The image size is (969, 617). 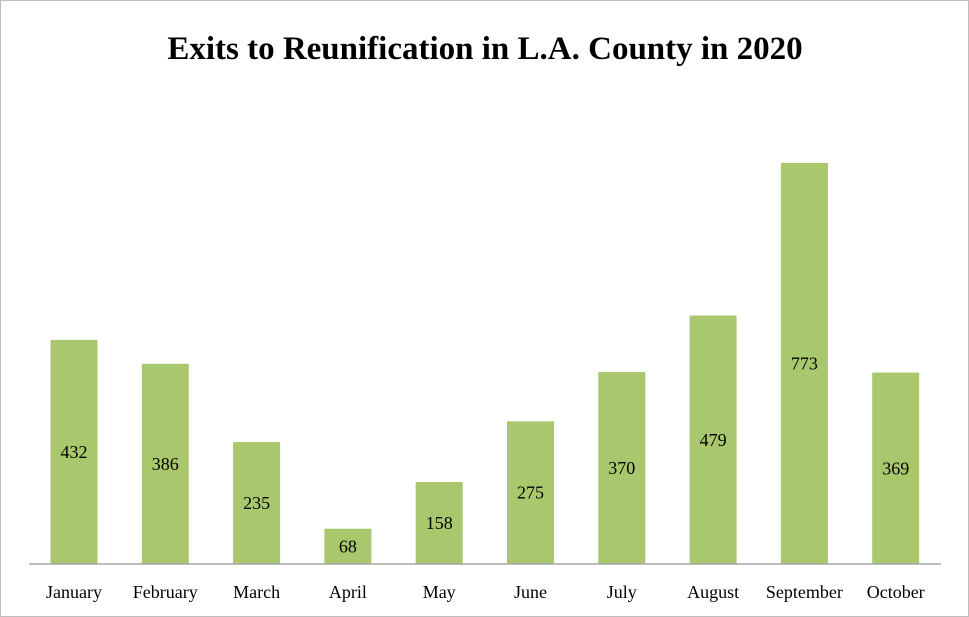 What do you see at coordinates (256, 592) in the screenshot?
I see `x-tick-label: March` at bounding box center [256, 592].